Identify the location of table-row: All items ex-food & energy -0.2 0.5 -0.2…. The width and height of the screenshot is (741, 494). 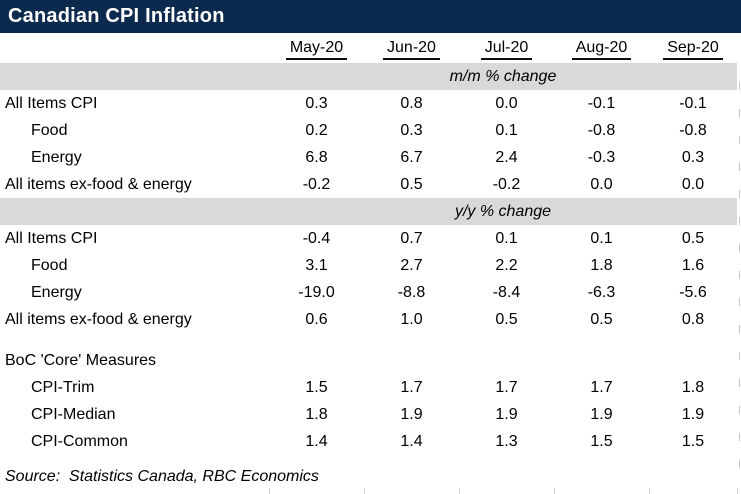
(368, 184).